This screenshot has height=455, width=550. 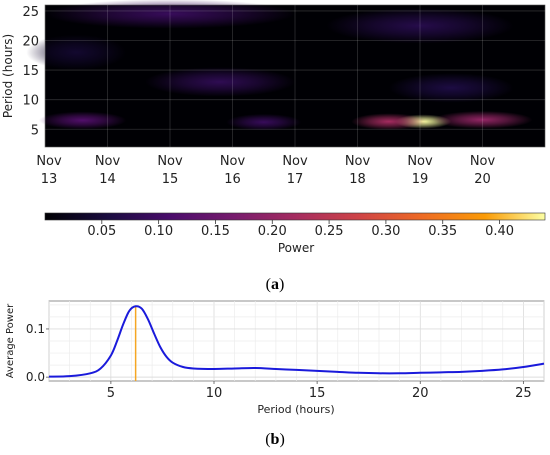 What do you see at coordinates (420, 179) in the screenshot?
I see `heatmap-x-tick-day: 19` at bounding box center [420, 179].